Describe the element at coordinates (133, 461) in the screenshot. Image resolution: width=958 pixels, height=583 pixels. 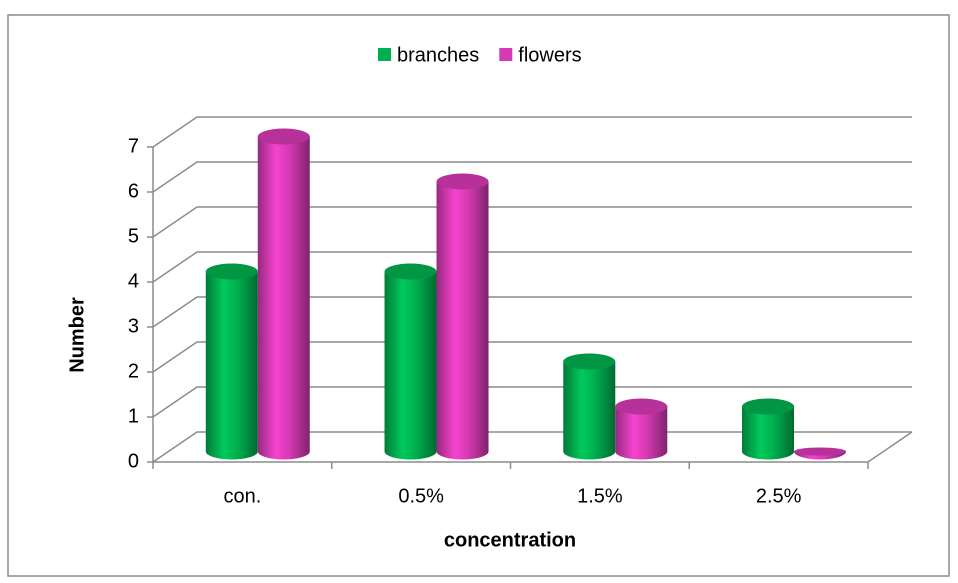
I see `y-tick-label: 0` at that location.